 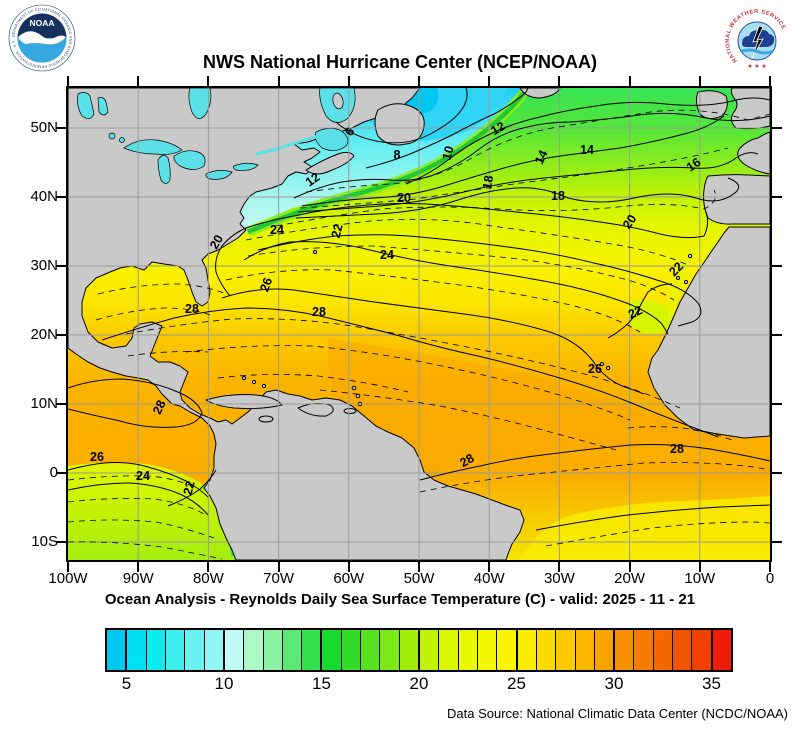 I want to click on colorbar-tick-label: 5, so click(x=126, y=683).